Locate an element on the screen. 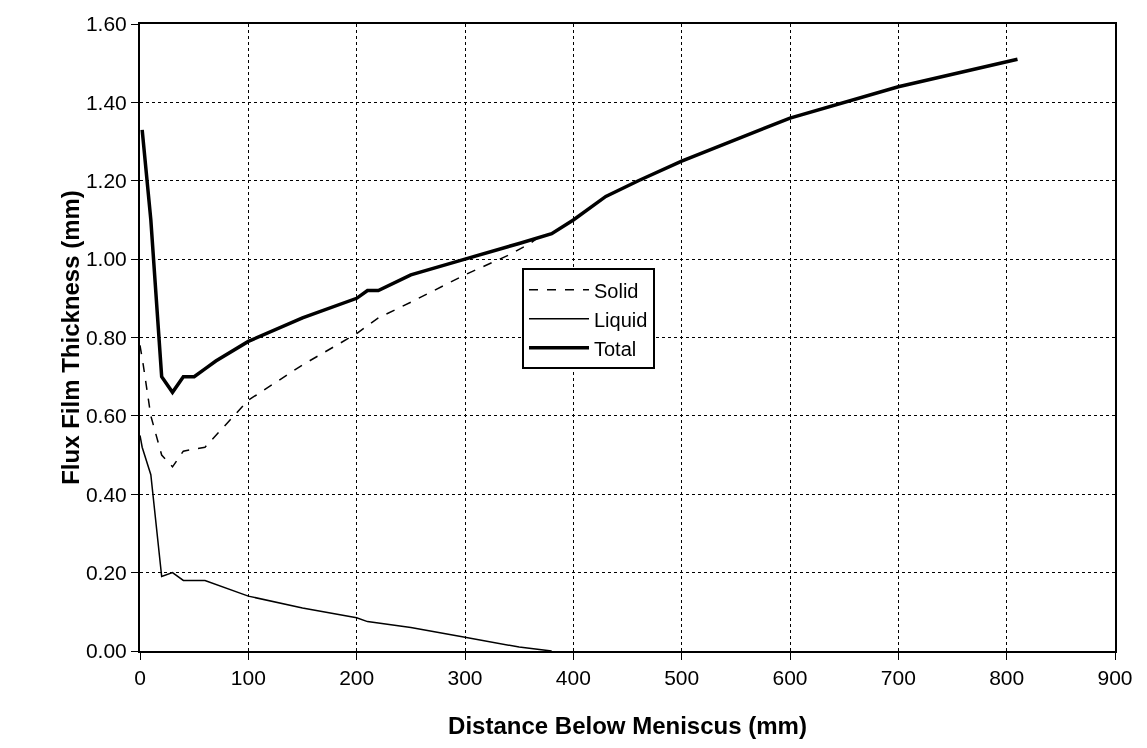 The height and width of the screenshot is (748, 1147). legend-label: Liquid is located at coordinates (621, 319).